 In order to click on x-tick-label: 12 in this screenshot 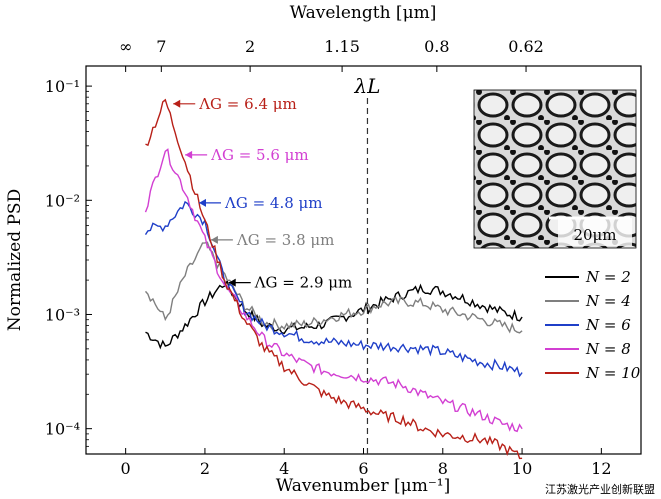, I will do `click(601, 468)`.